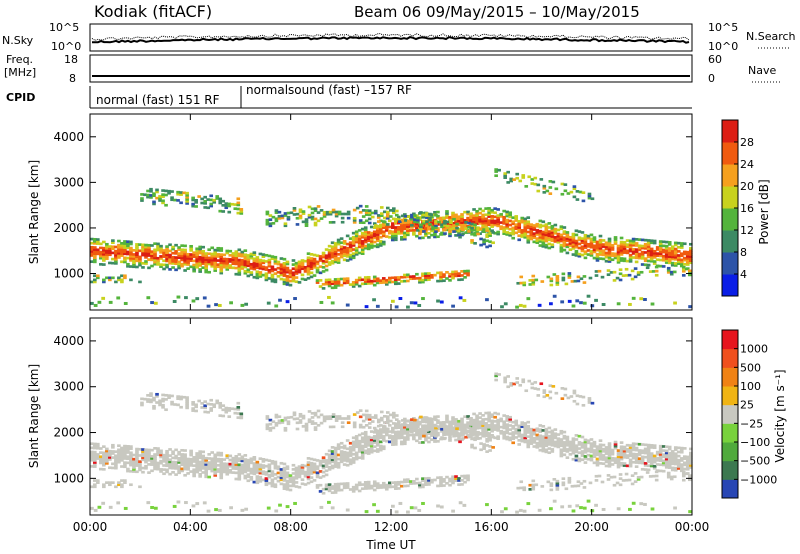 Image resolution: width=800 pixels, height=554 pixels. Describe the element at coordinates (399, 37) in the screenshot. I see `nsky-panel: N.Sky 10^5 10^0 10^5 10^0 N.Search` at that location.